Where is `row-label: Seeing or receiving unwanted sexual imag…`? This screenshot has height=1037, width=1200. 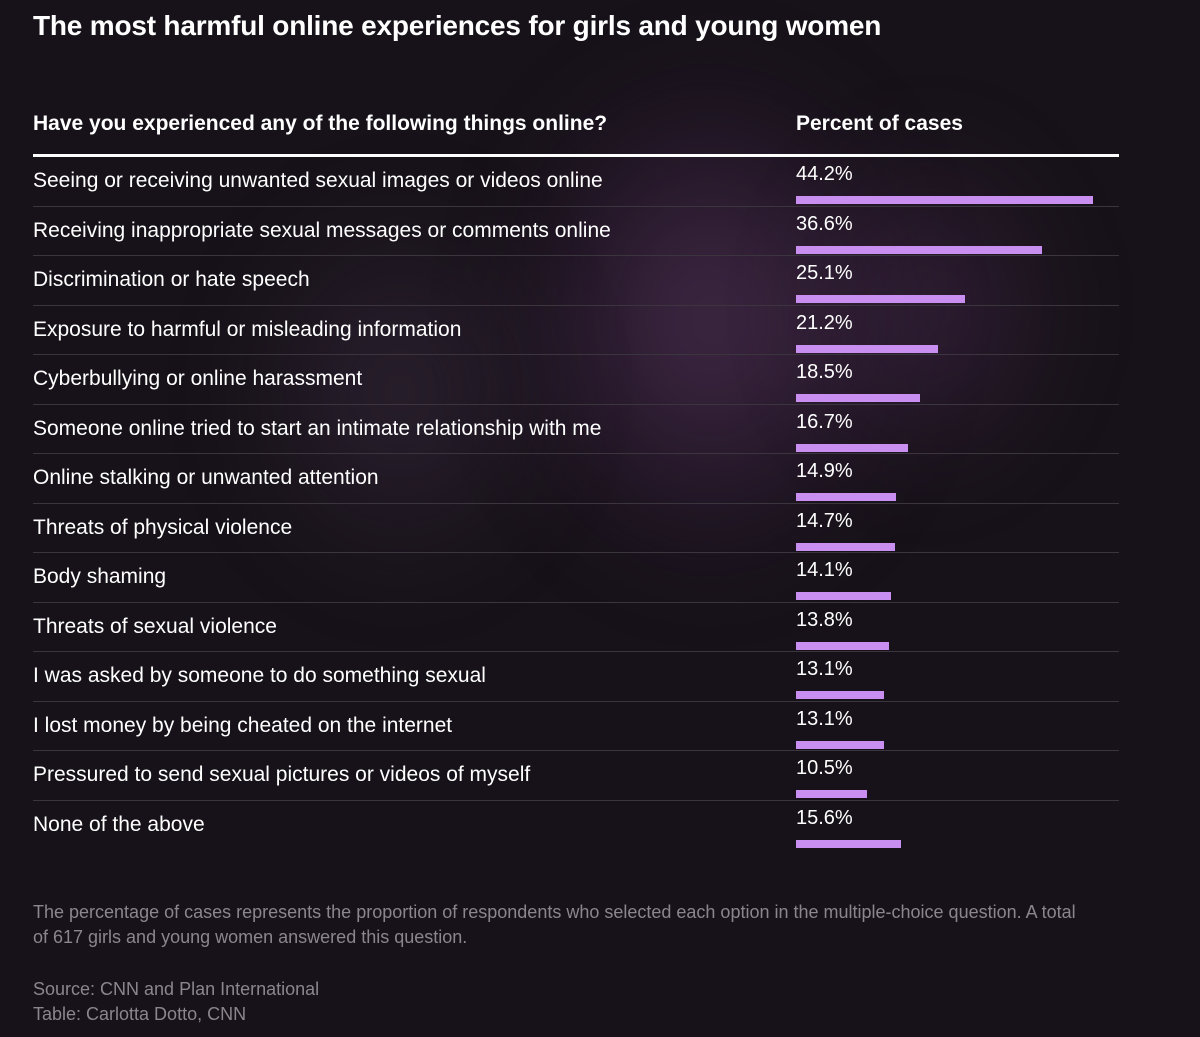
row-label: Seeing or receiving unwanted sexual imag… is located at coordinates (318, 180).